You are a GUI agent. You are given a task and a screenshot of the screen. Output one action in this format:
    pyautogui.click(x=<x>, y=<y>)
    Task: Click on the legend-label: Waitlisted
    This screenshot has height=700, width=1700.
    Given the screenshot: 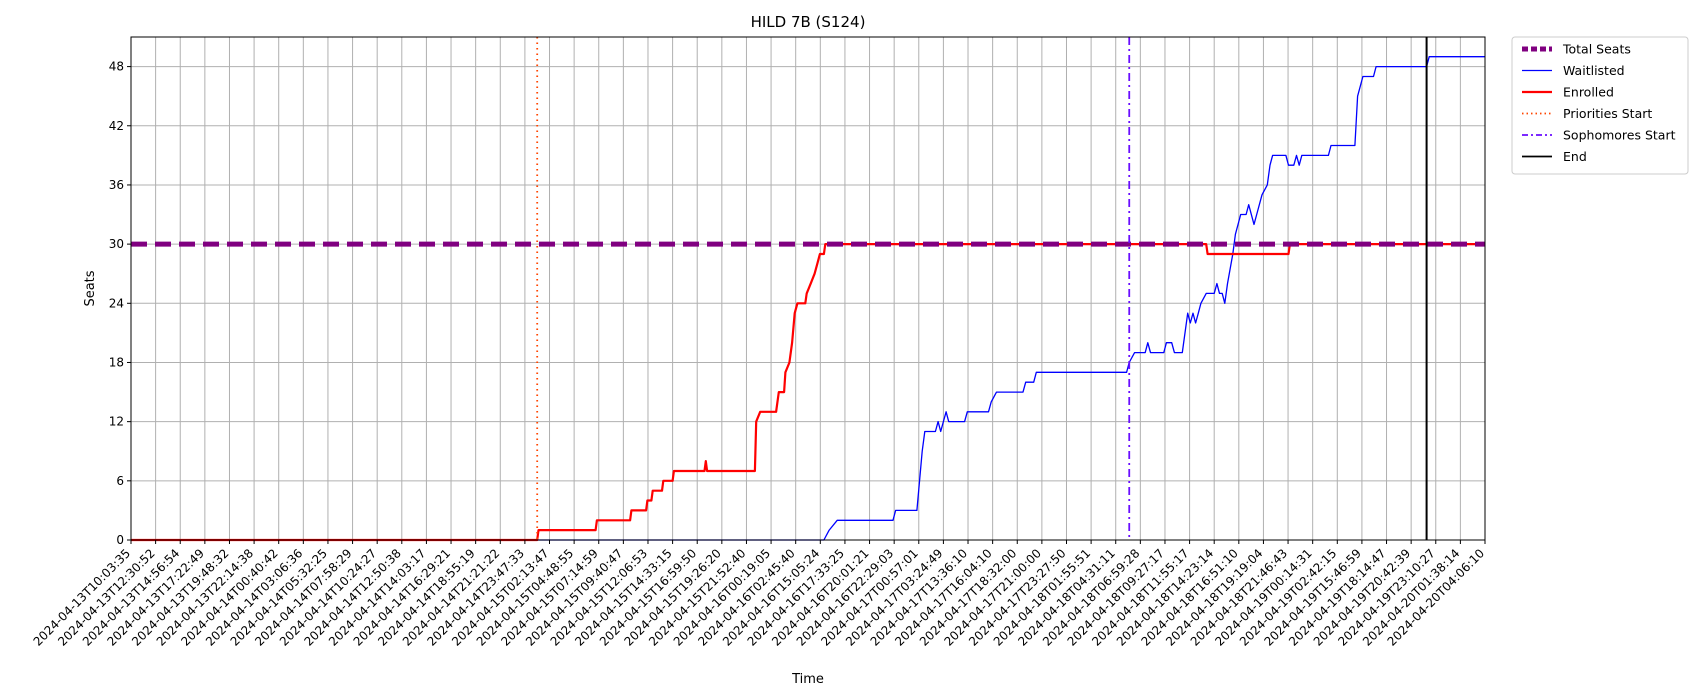 What is the action you would take?
    pyautogui.click(x=1594, y=70)
    